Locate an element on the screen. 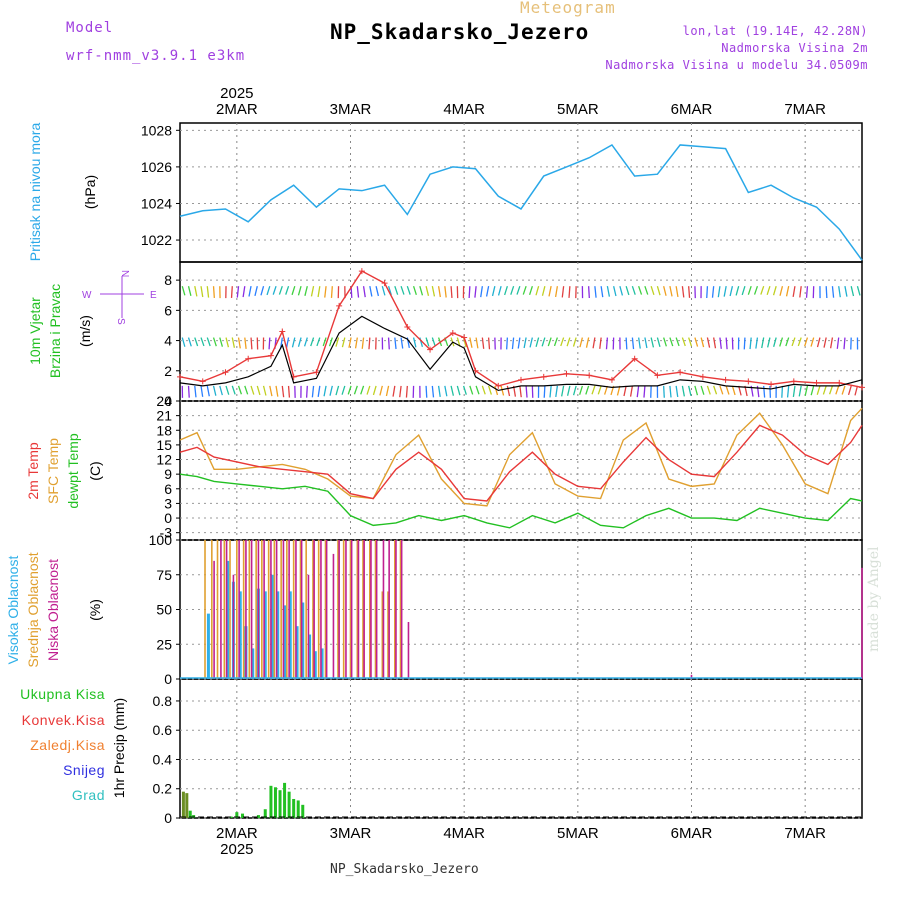 This screenshot has height=900, width=900. compass-w: W is located at coordinates (87, 295).